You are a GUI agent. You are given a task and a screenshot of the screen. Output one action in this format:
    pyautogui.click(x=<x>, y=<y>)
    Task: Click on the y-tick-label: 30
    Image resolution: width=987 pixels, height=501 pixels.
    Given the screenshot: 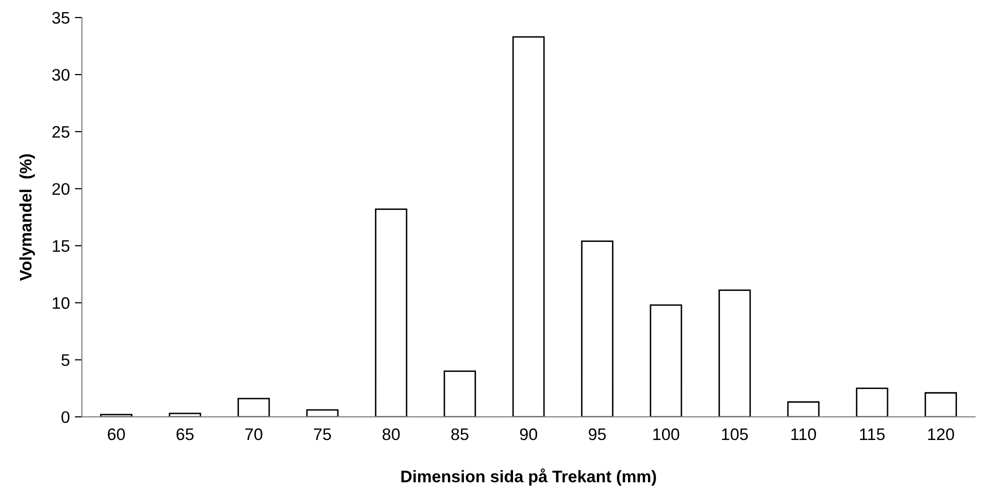 What is the action you would take?
    pyautogui.click(x=61, y=74)
    